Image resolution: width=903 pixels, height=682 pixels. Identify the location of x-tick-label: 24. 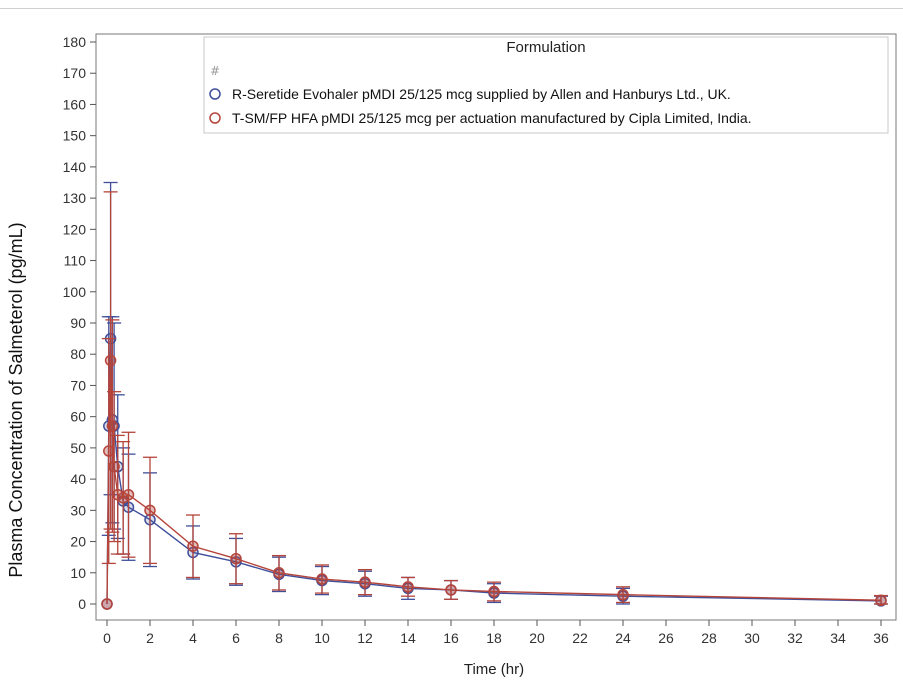
(623, 638).